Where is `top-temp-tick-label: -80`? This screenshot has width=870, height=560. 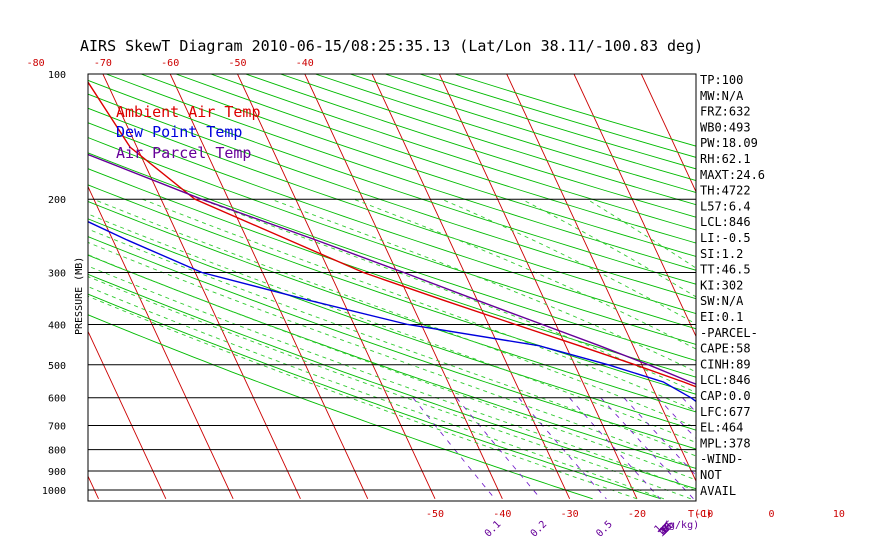
top-temp-tick-label: -80 is located at coordinates (36, 63).